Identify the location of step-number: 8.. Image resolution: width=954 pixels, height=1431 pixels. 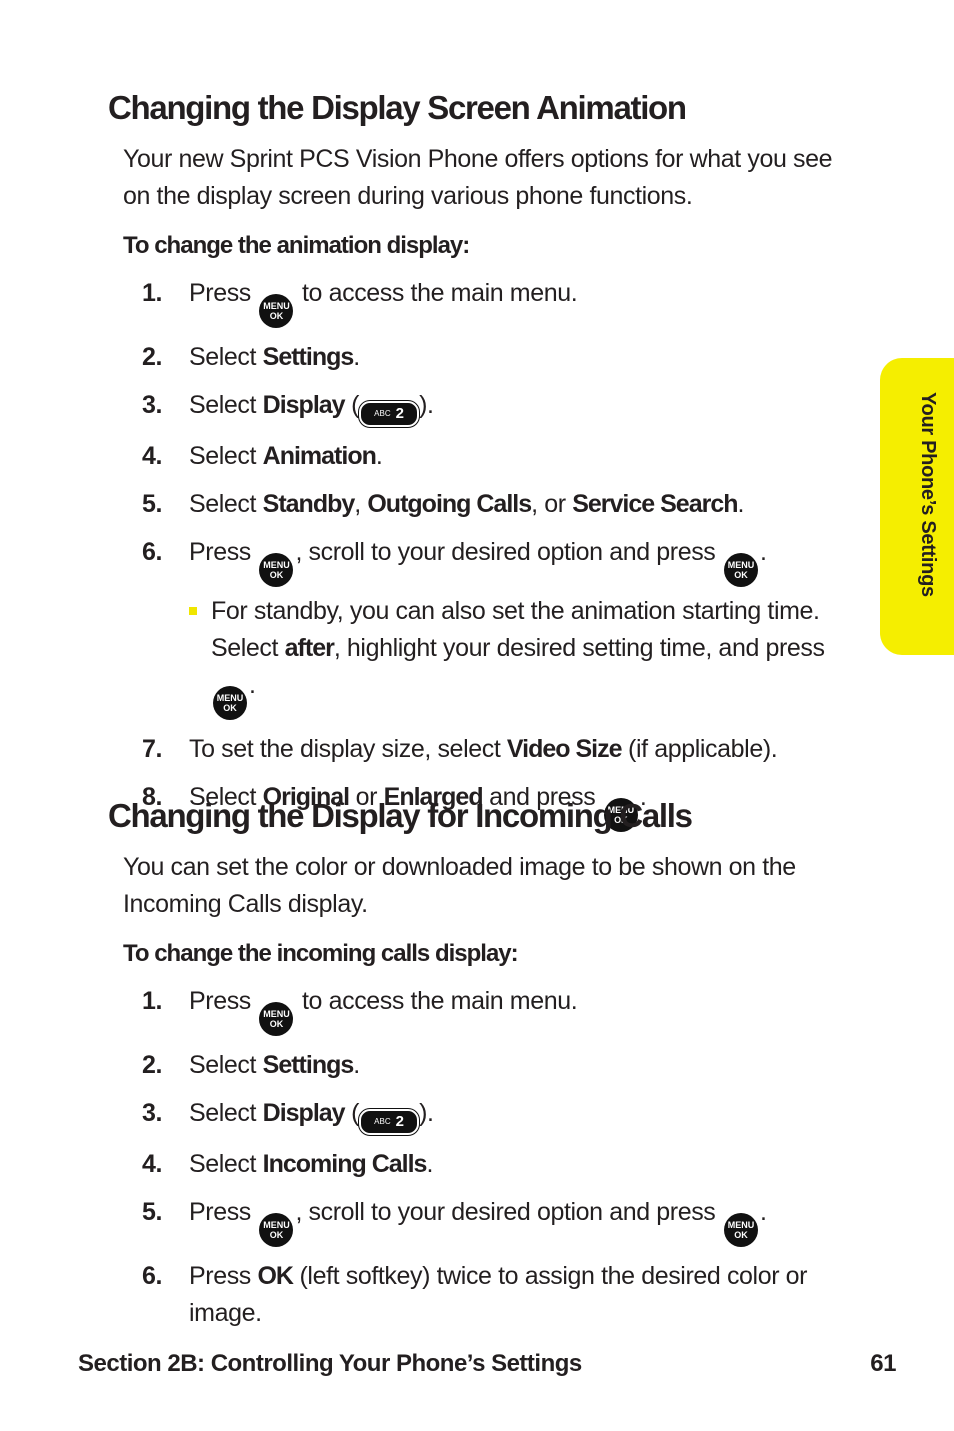
(152, 796).